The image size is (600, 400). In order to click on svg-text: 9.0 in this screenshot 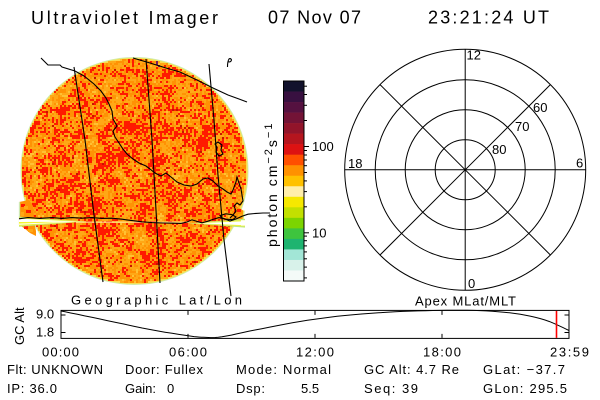, I will do `click(45, 314)`.